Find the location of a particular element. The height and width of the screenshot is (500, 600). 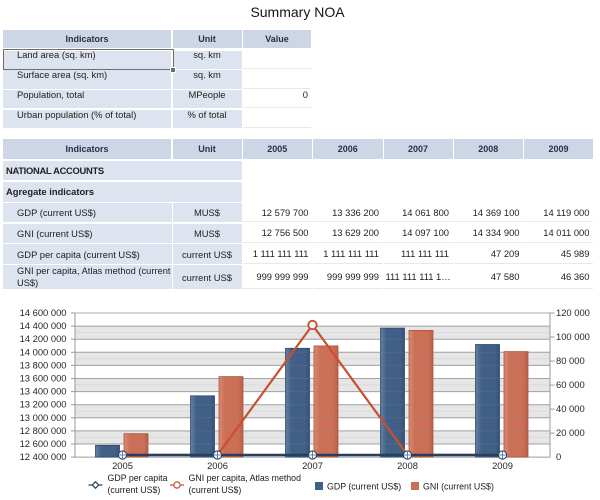

svg-text: 60 000 is located at coordinates (570, 384).